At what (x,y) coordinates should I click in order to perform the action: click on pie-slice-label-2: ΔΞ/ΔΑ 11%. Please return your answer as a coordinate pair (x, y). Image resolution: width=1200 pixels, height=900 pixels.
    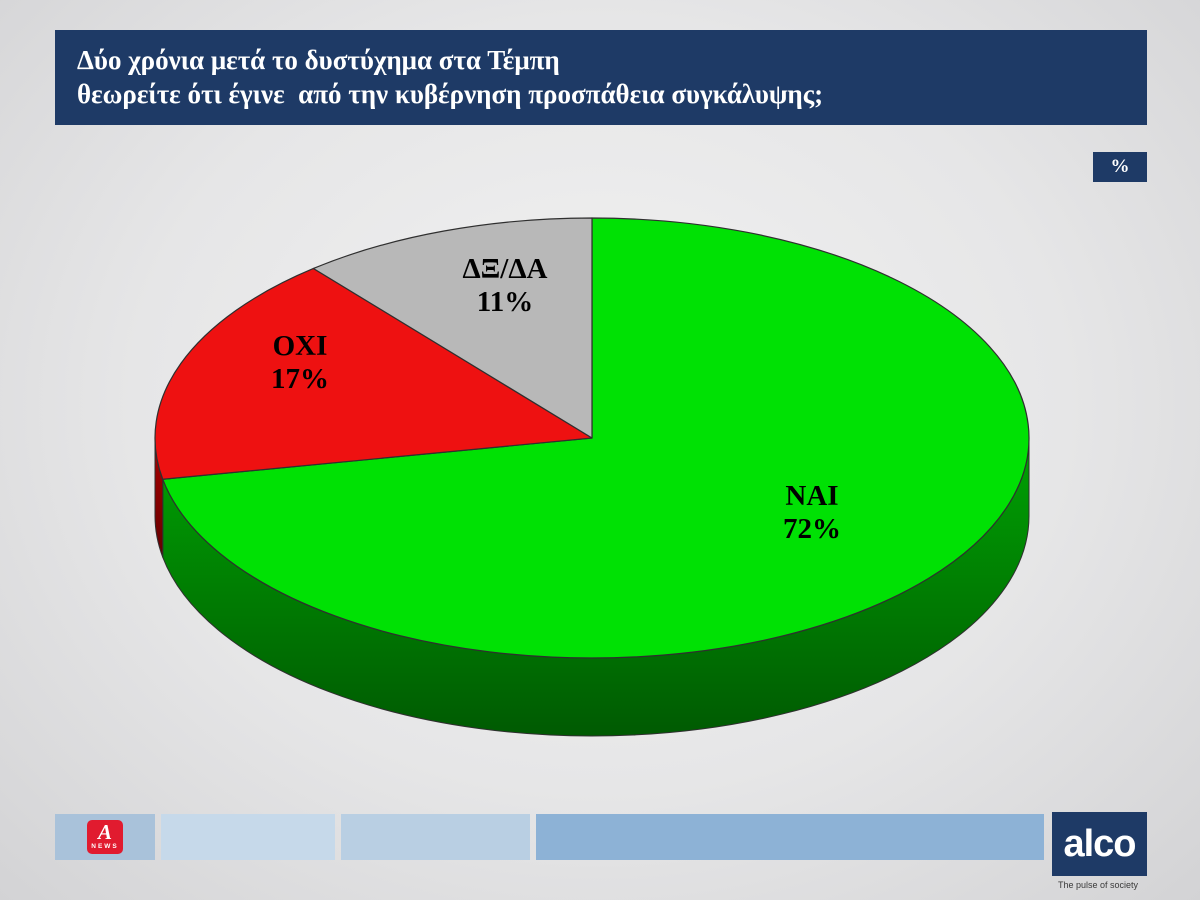
    Looking at the image, I should click on (504, 285).